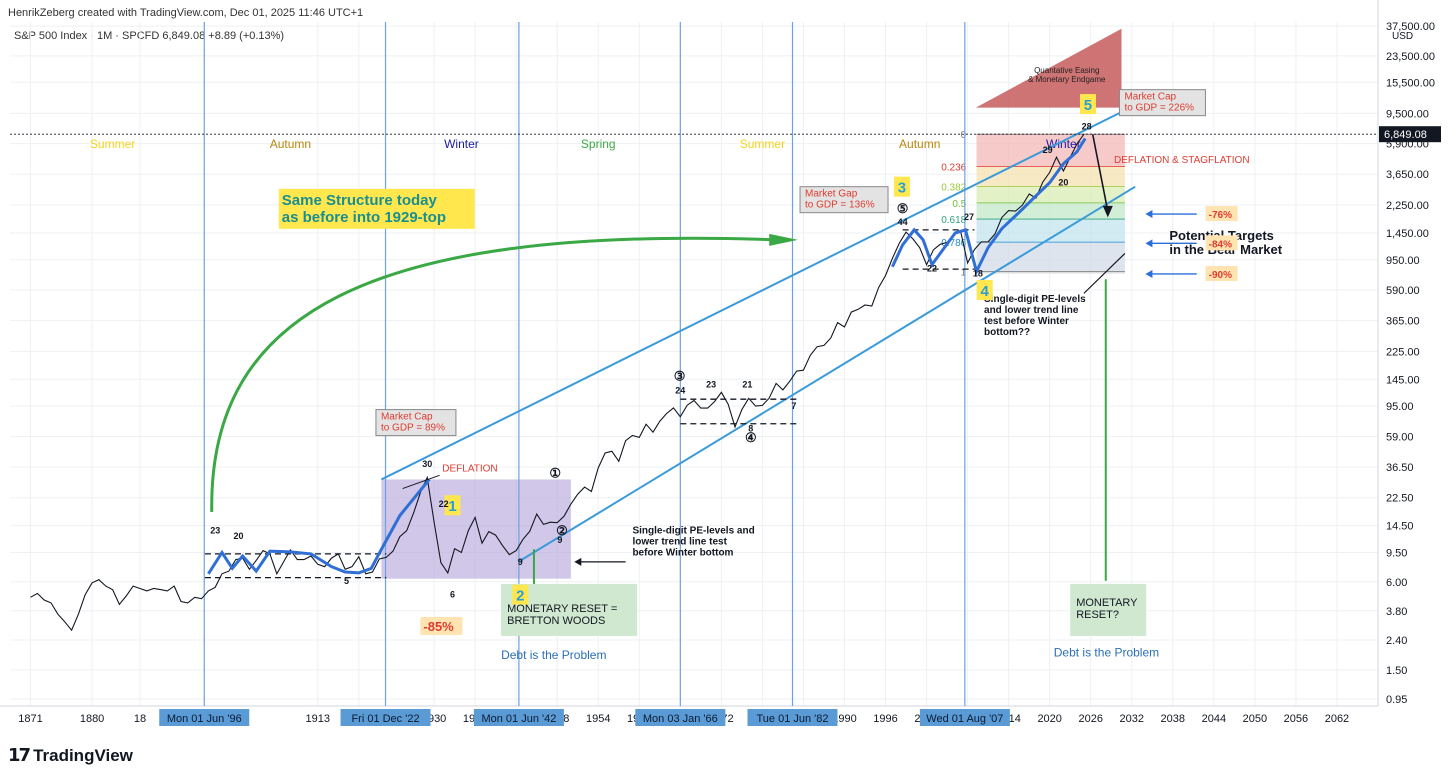 The height and width of the screenshot is (780, 1456). I want to click on x-tick-label: 1880, so click(92, 719).